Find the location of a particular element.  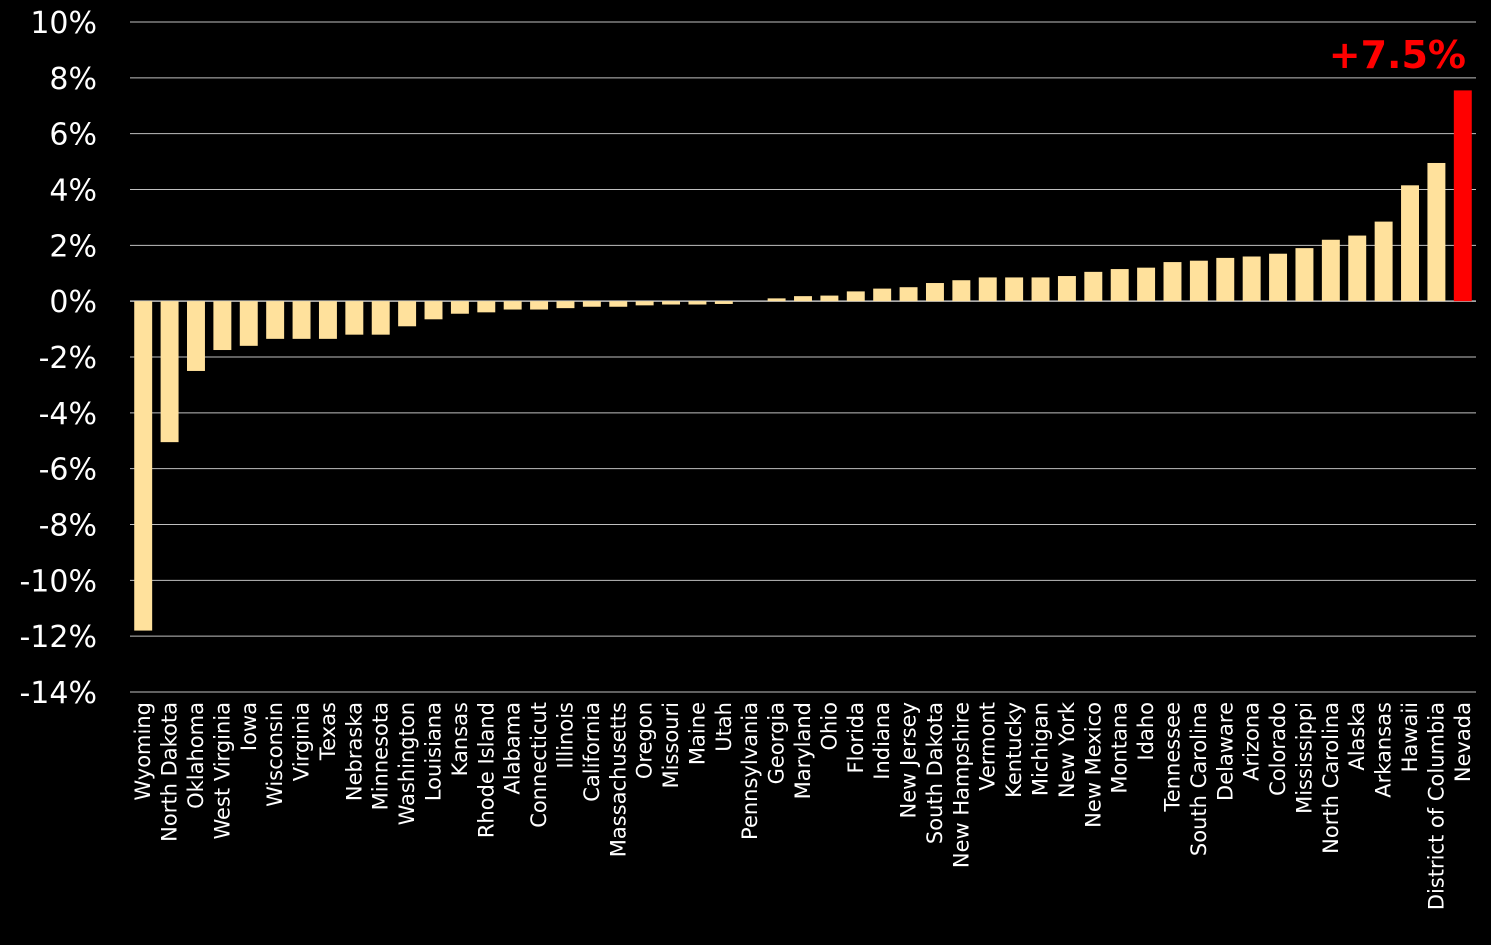

bar-nebraska is located at coordinates (354, 318).